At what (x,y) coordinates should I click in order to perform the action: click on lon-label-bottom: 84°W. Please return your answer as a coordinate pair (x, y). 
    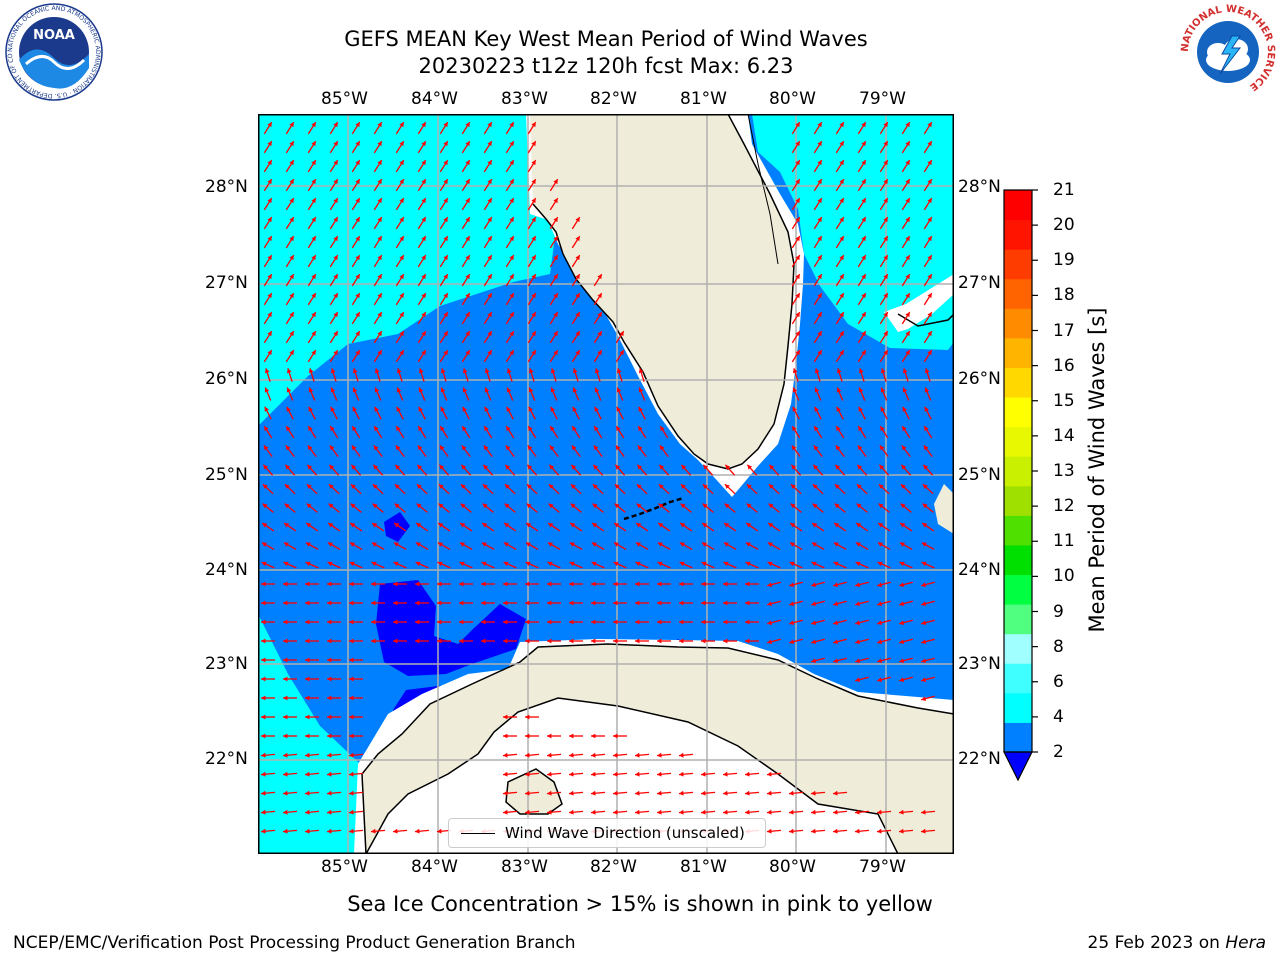
    Looking at the image, I should click on (434, 867).